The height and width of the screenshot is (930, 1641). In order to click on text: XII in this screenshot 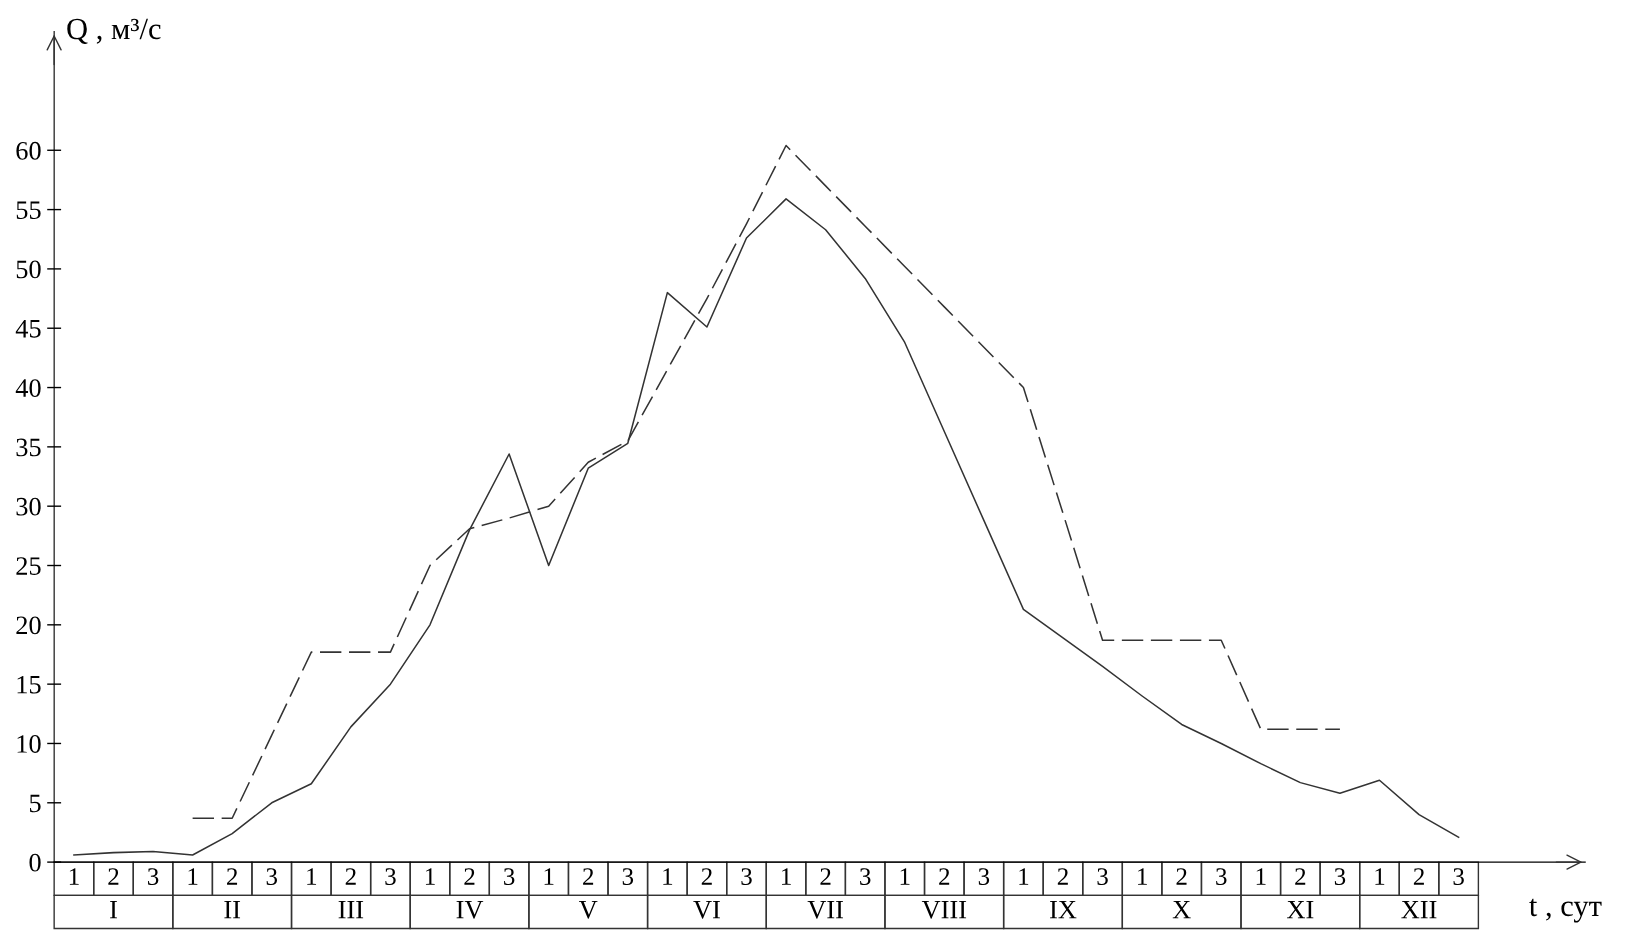, I will do `click(1419, 910)`.